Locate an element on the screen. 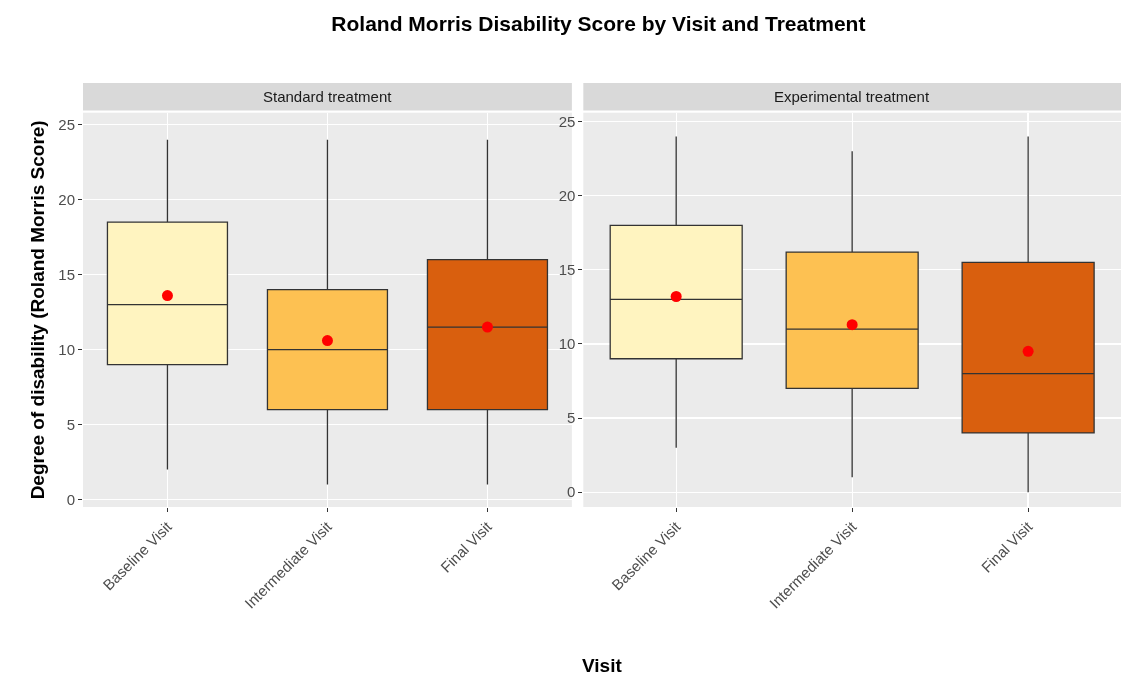  chart-subtitle: Experimental treatment is located at coordinates (852, 96).